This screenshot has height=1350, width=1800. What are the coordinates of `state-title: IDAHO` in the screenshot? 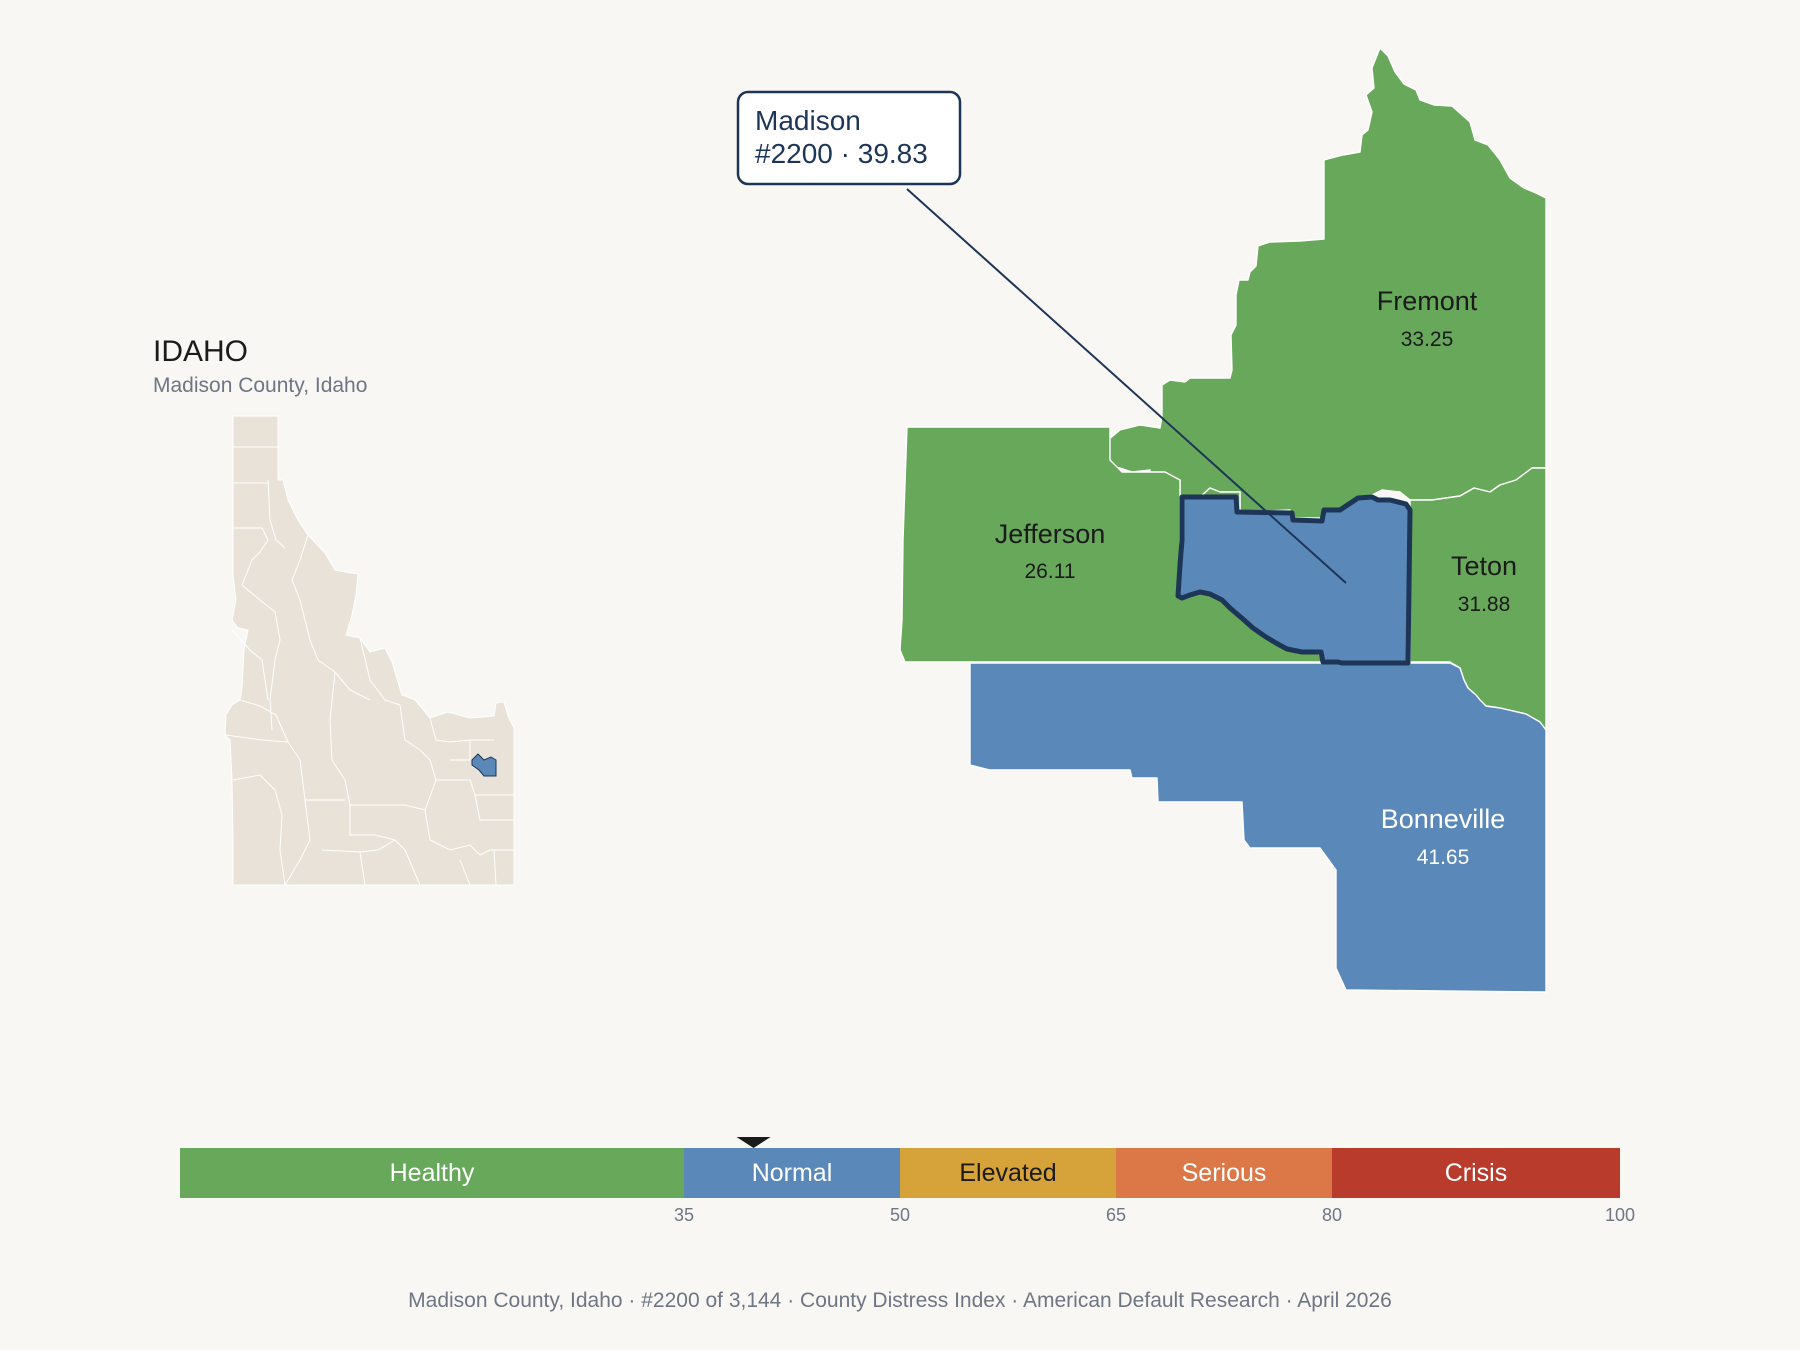 It's located at (200, 351).